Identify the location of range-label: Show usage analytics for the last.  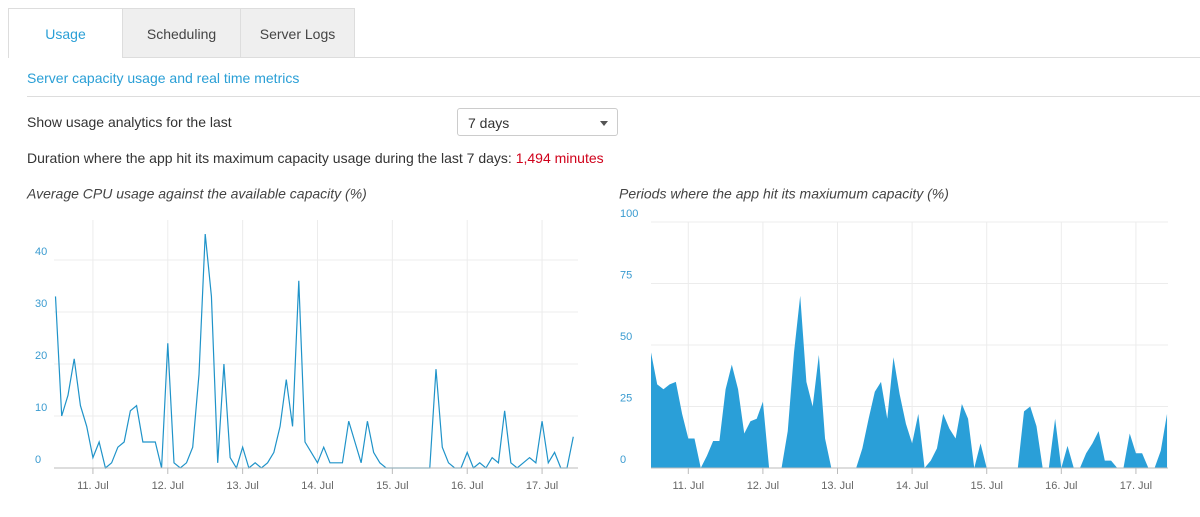
(129, 122).